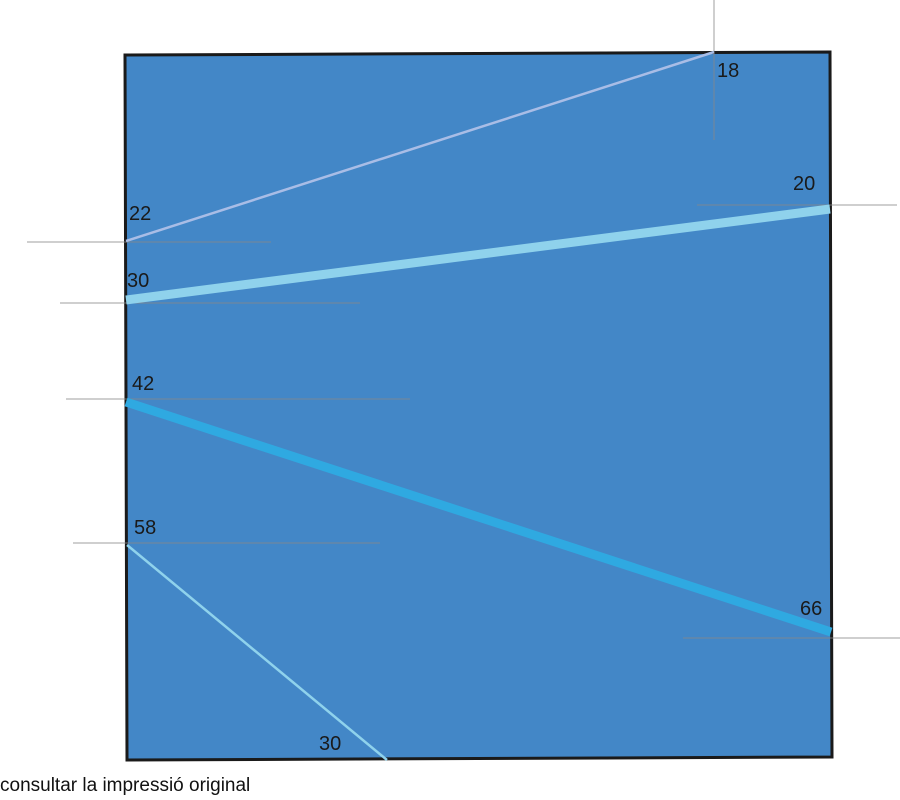 Image resolution: width=900 pixels, height=800 pixels. Describe the element at coordinates (138, 281) in the screenshot. I see `label-30-left: 30` at that location.